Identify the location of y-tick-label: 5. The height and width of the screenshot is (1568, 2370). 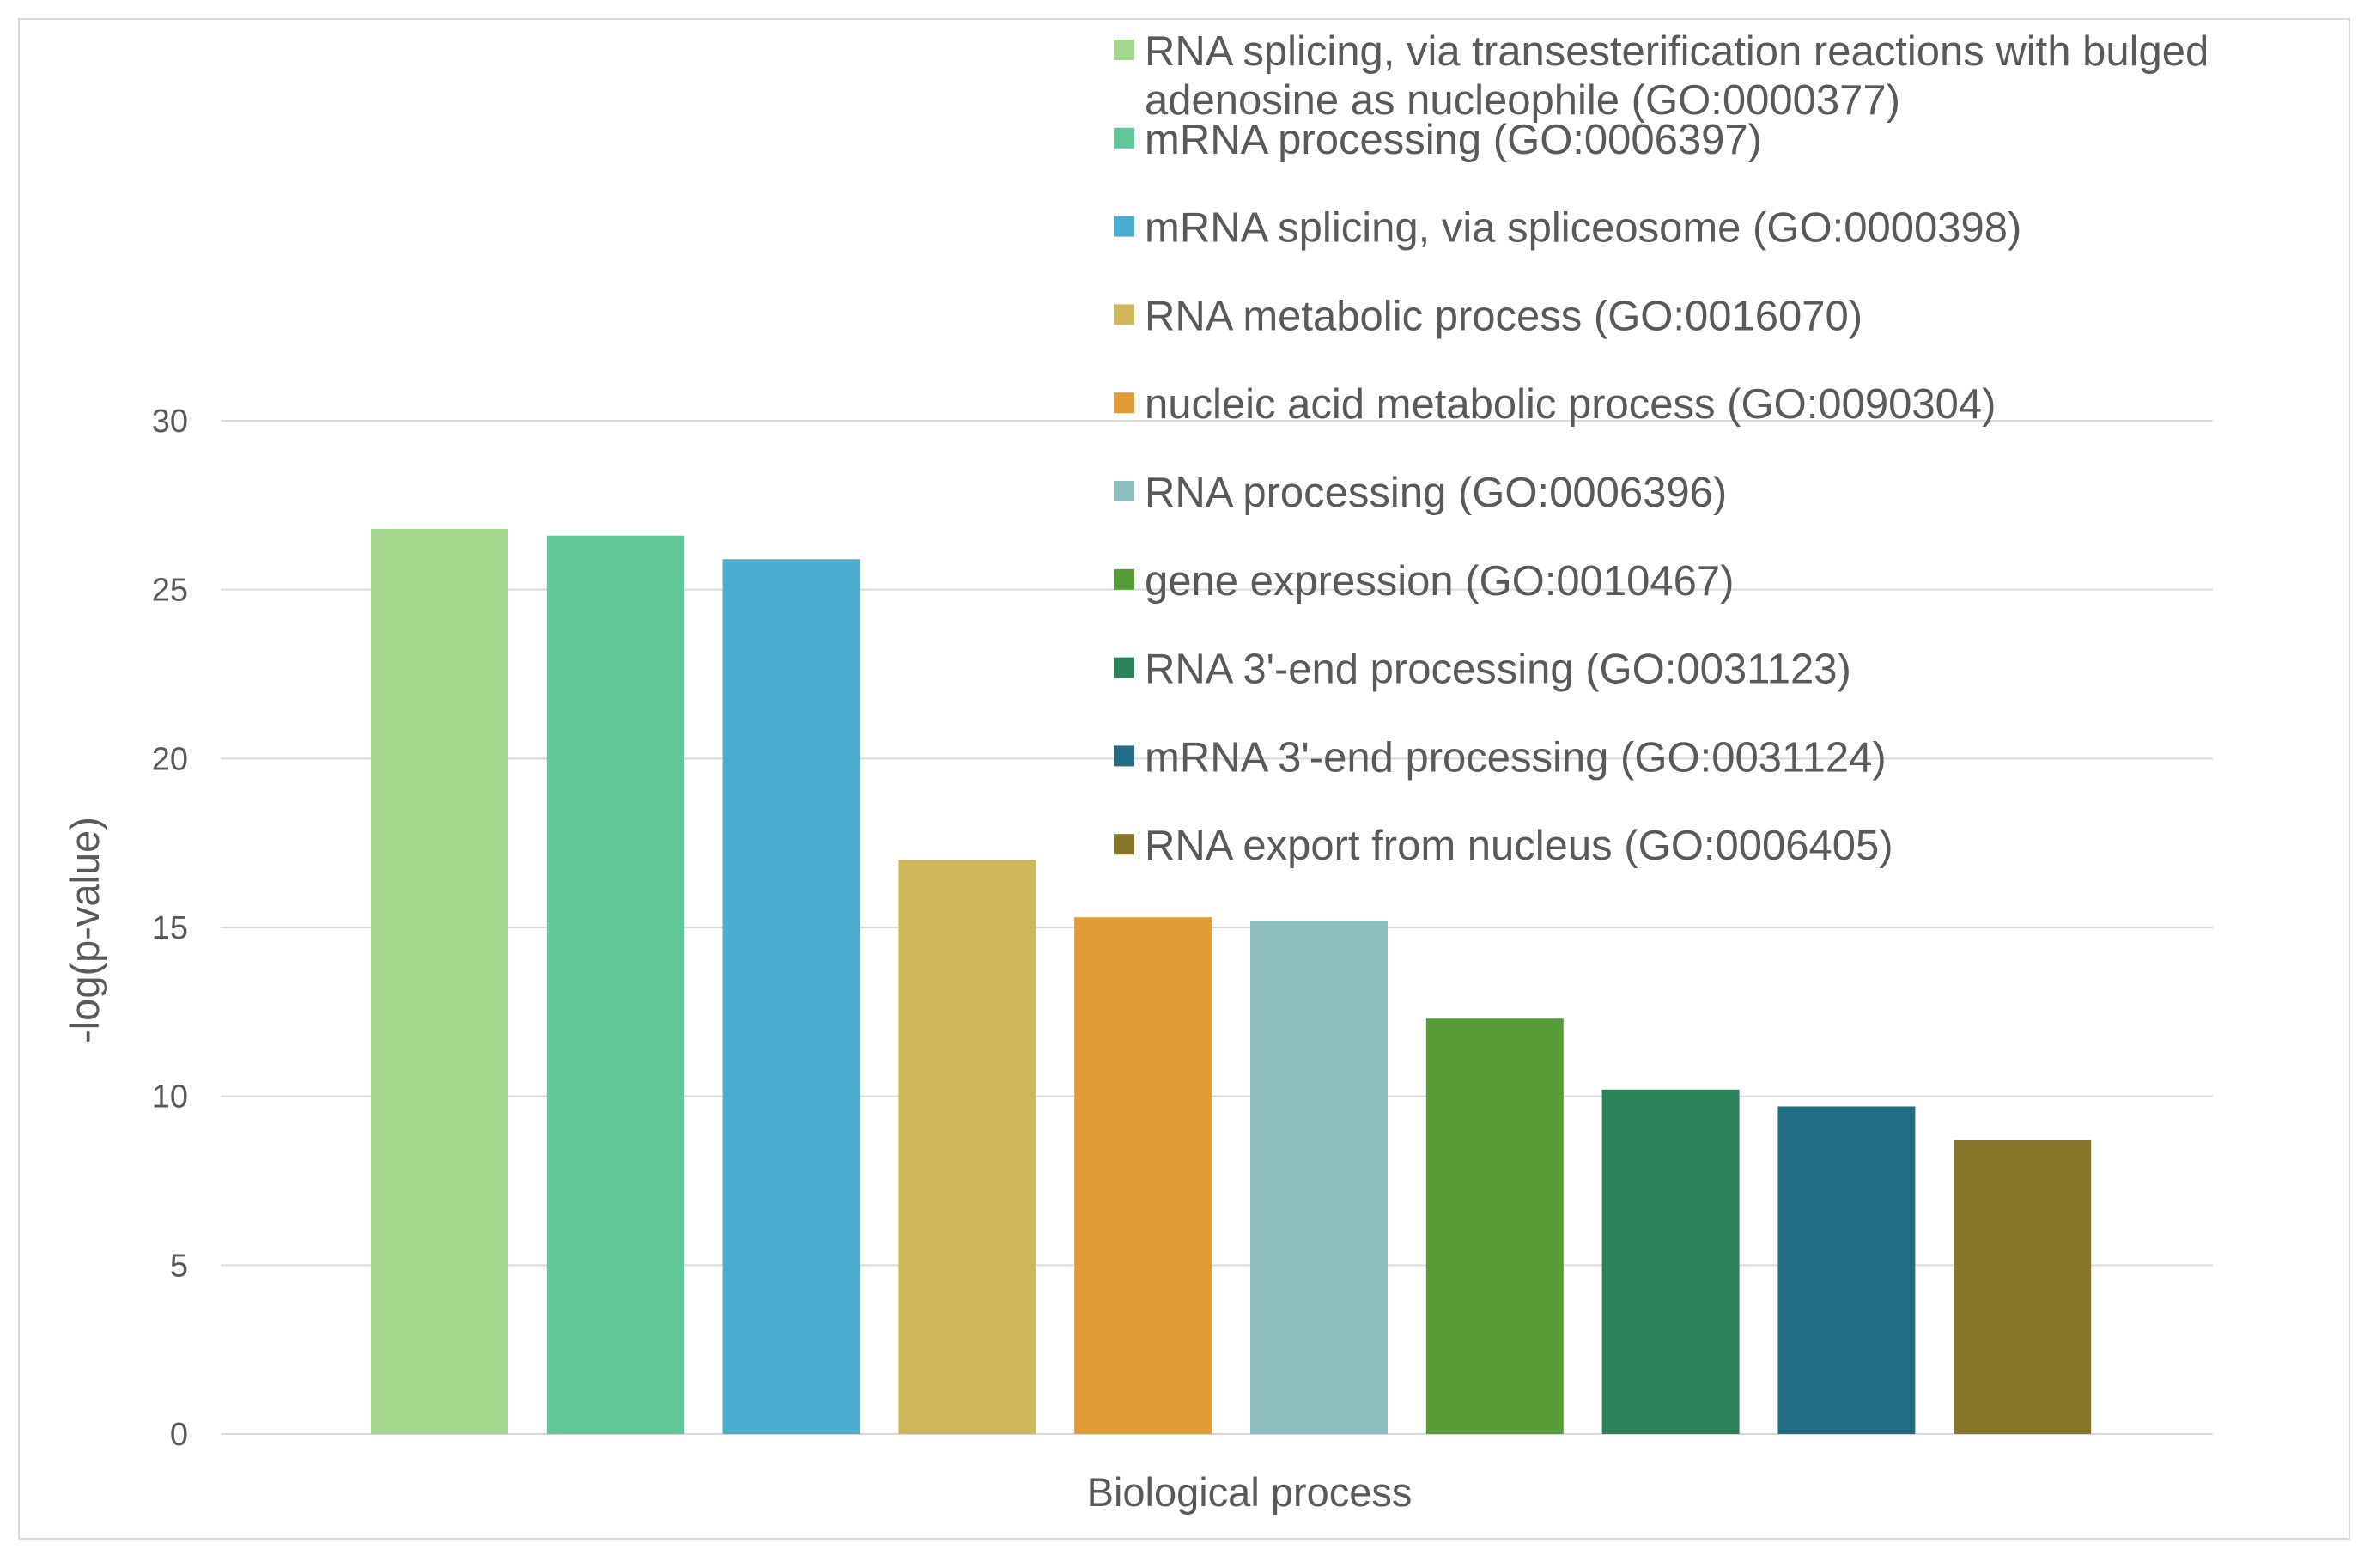
(179, 1266).